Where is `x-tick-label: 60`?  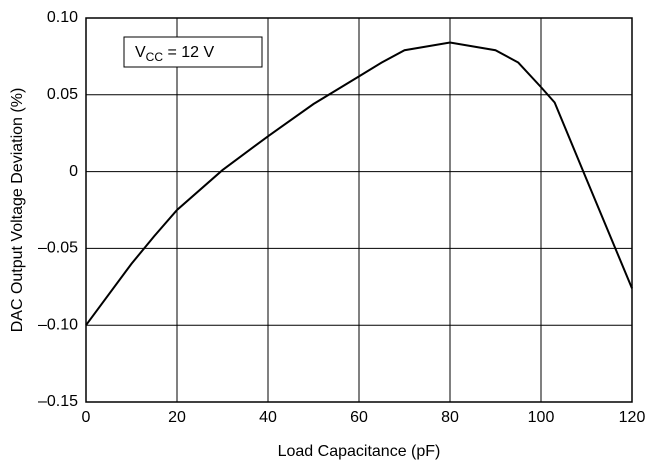
x-tick-label: 60 is located at coordinates (359, 417).